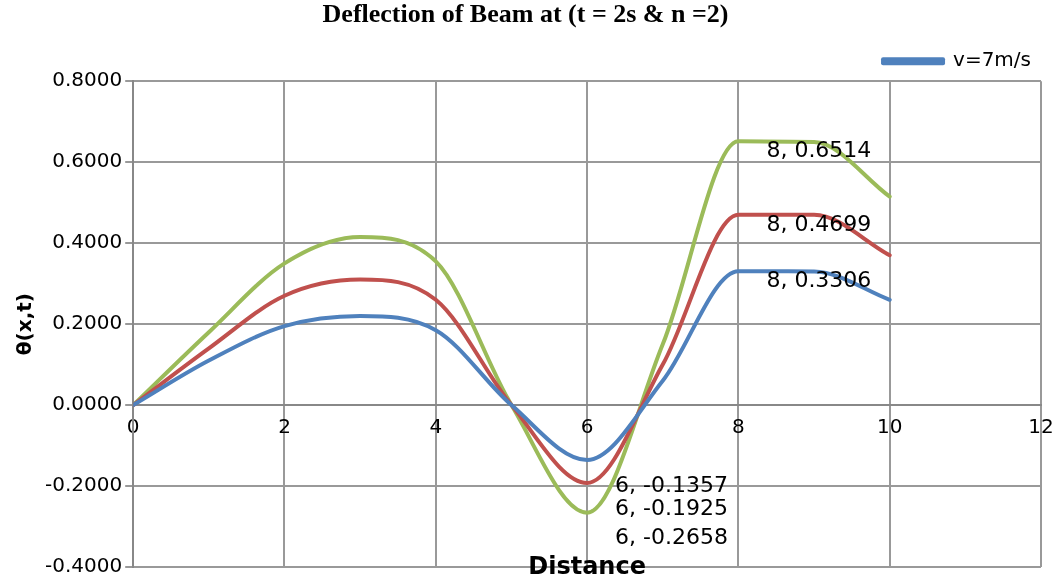 The width and height of the screenshot is (1061, 582). Describe the element at coordinates (24, 324) in the screenshot. I see `y-axis-title: θ(x,t)` at that location.